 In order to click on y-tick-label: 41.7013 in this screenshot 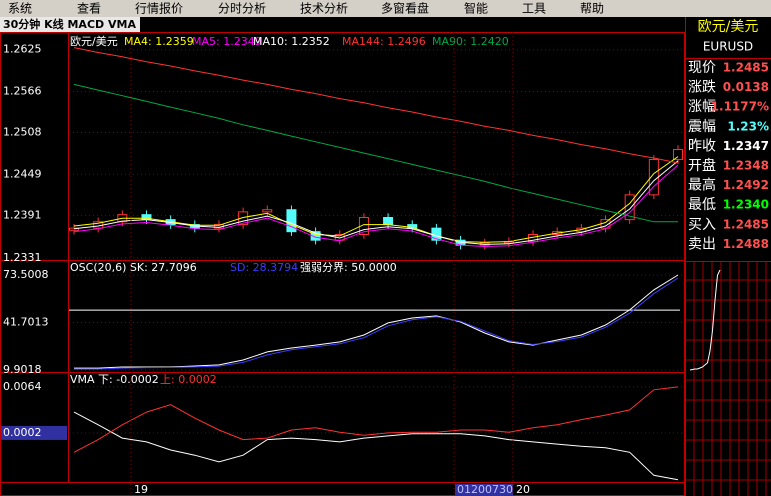, I will do `click(26, 321)`.